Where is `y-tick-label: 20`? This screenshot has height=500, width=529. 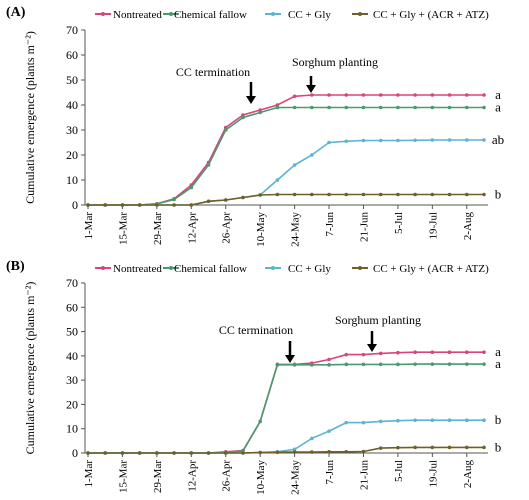
y-tick-label: 20 is located at coordinates (72, 404).